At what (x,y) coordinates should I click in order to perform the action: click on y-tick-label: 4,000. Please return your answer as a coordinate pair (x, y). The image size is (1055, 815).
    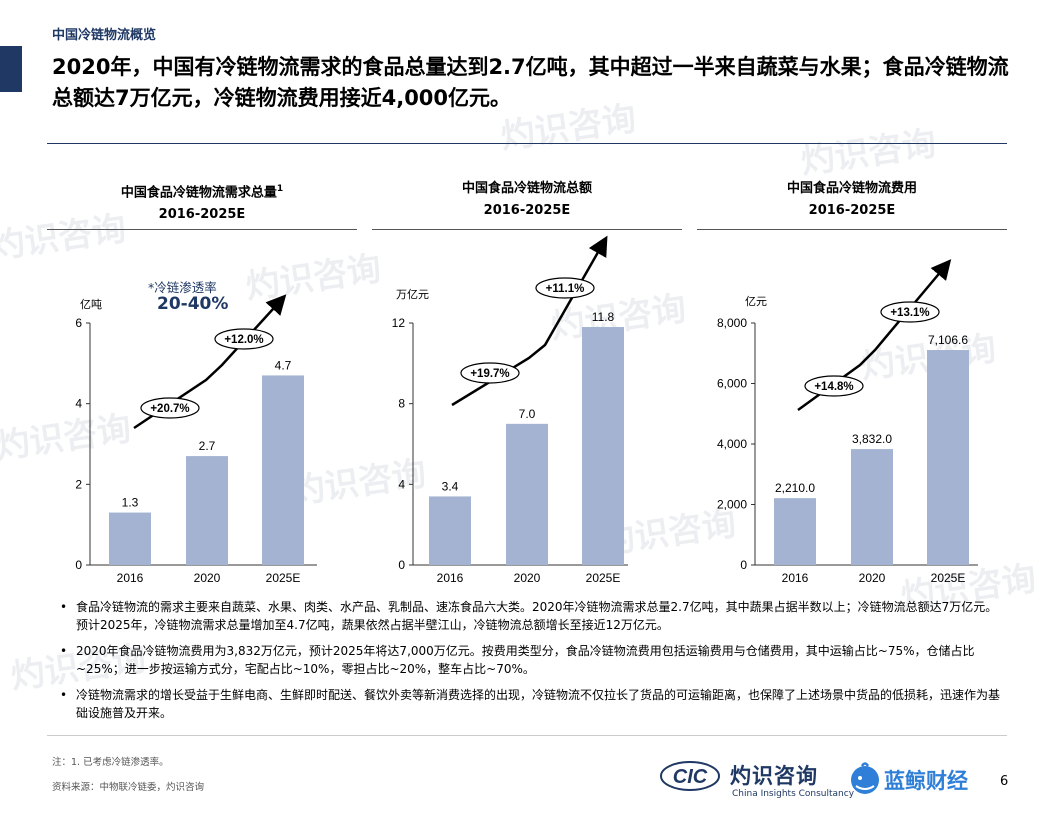
    Looking at the image, I should click on (732, 444).